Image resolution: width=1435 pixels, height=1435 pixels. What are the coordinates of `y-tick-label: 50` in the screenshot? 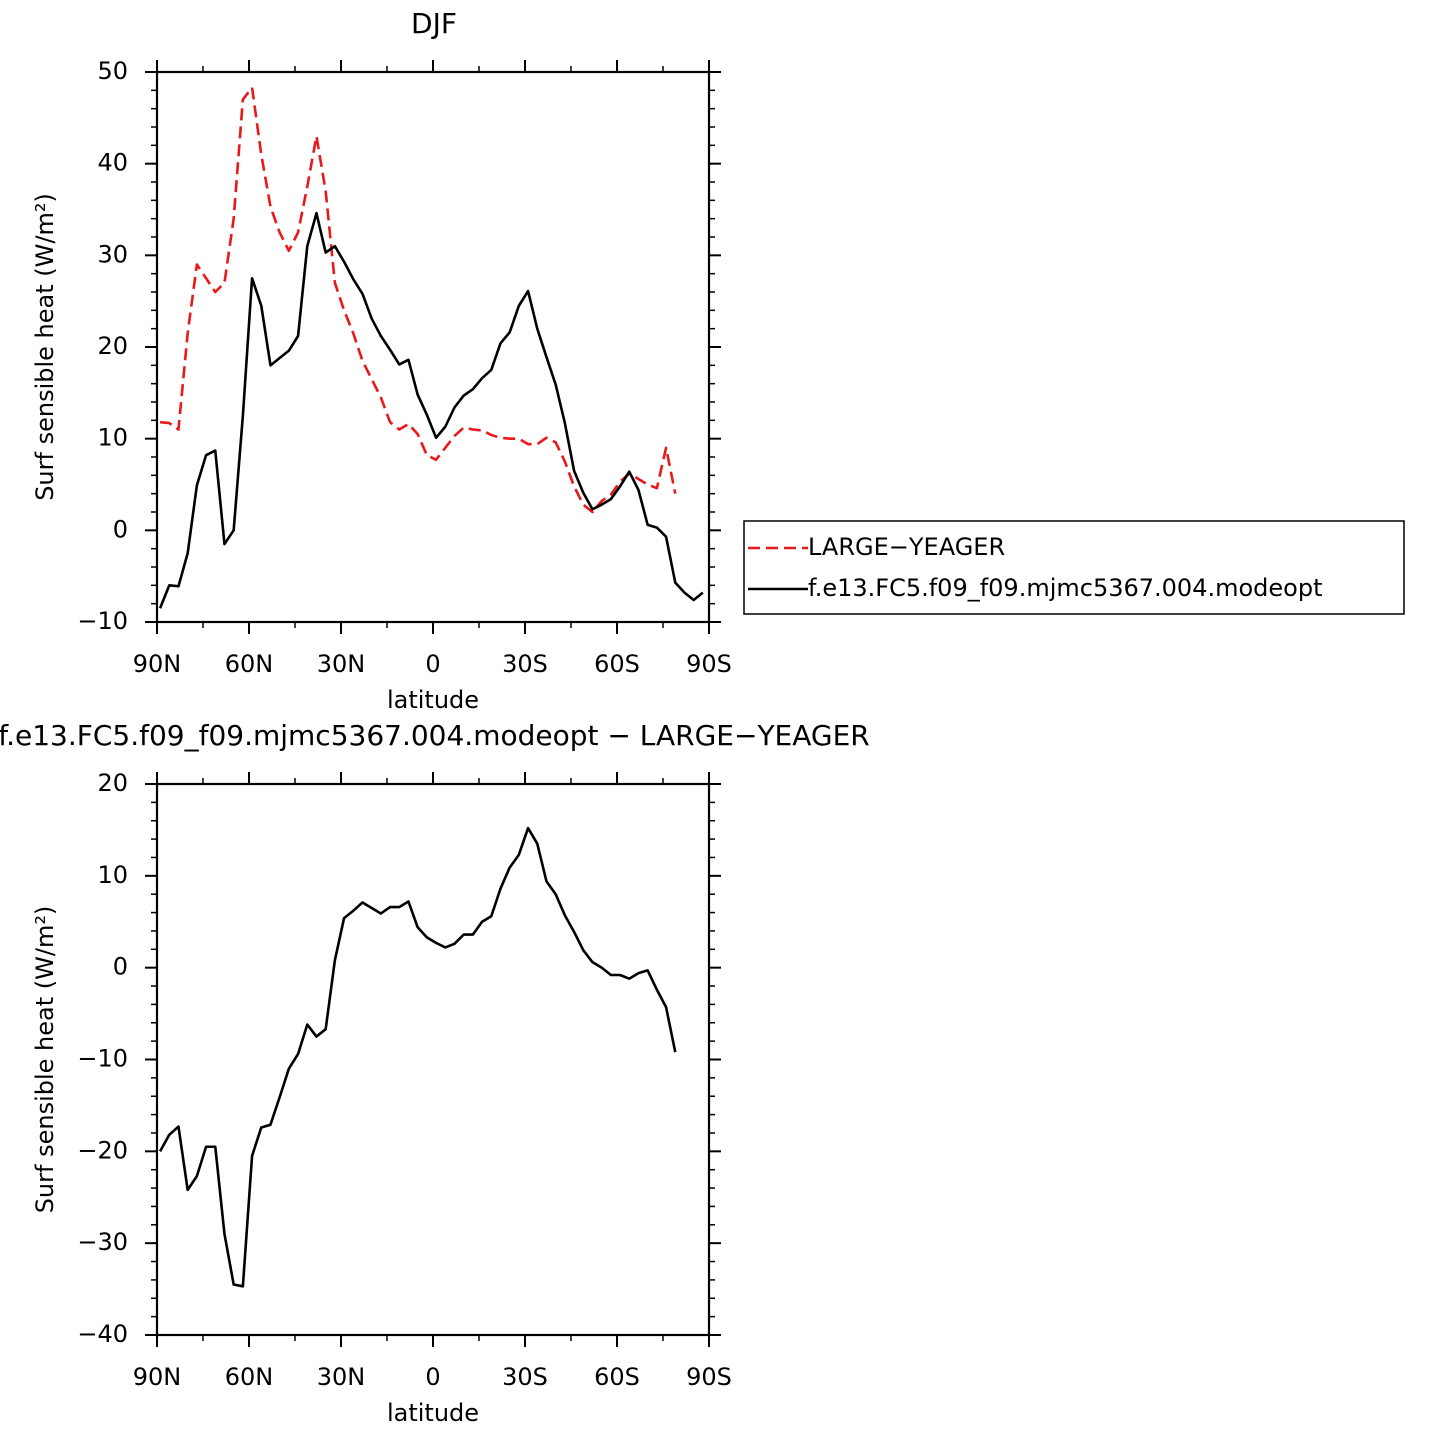 It's located at (112, 71).